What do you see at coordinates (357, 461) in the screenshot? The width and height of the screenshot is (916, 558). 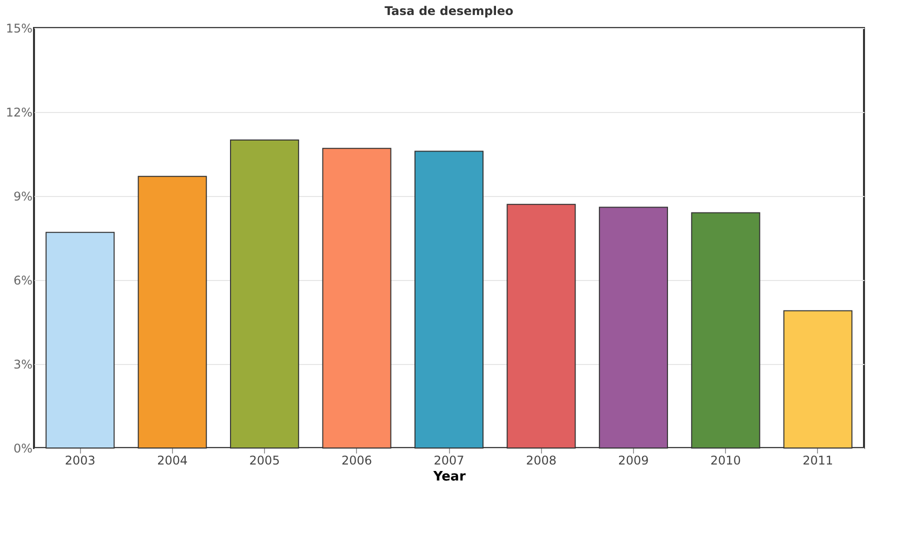 I see `x-tick-label: 2006` at bounding box center [357, 461].